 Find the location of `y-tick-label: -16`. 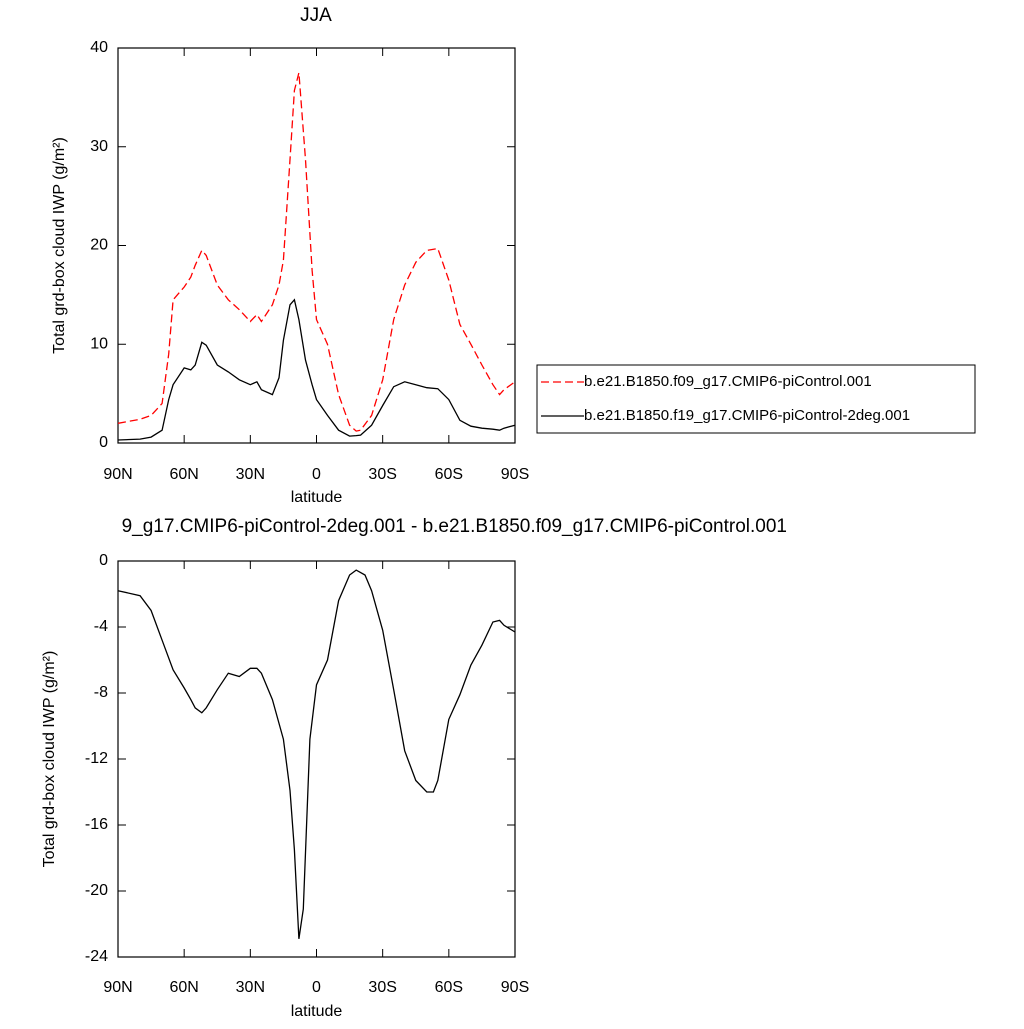

y-tick-label: -16 is located at coordinates (96, 824).